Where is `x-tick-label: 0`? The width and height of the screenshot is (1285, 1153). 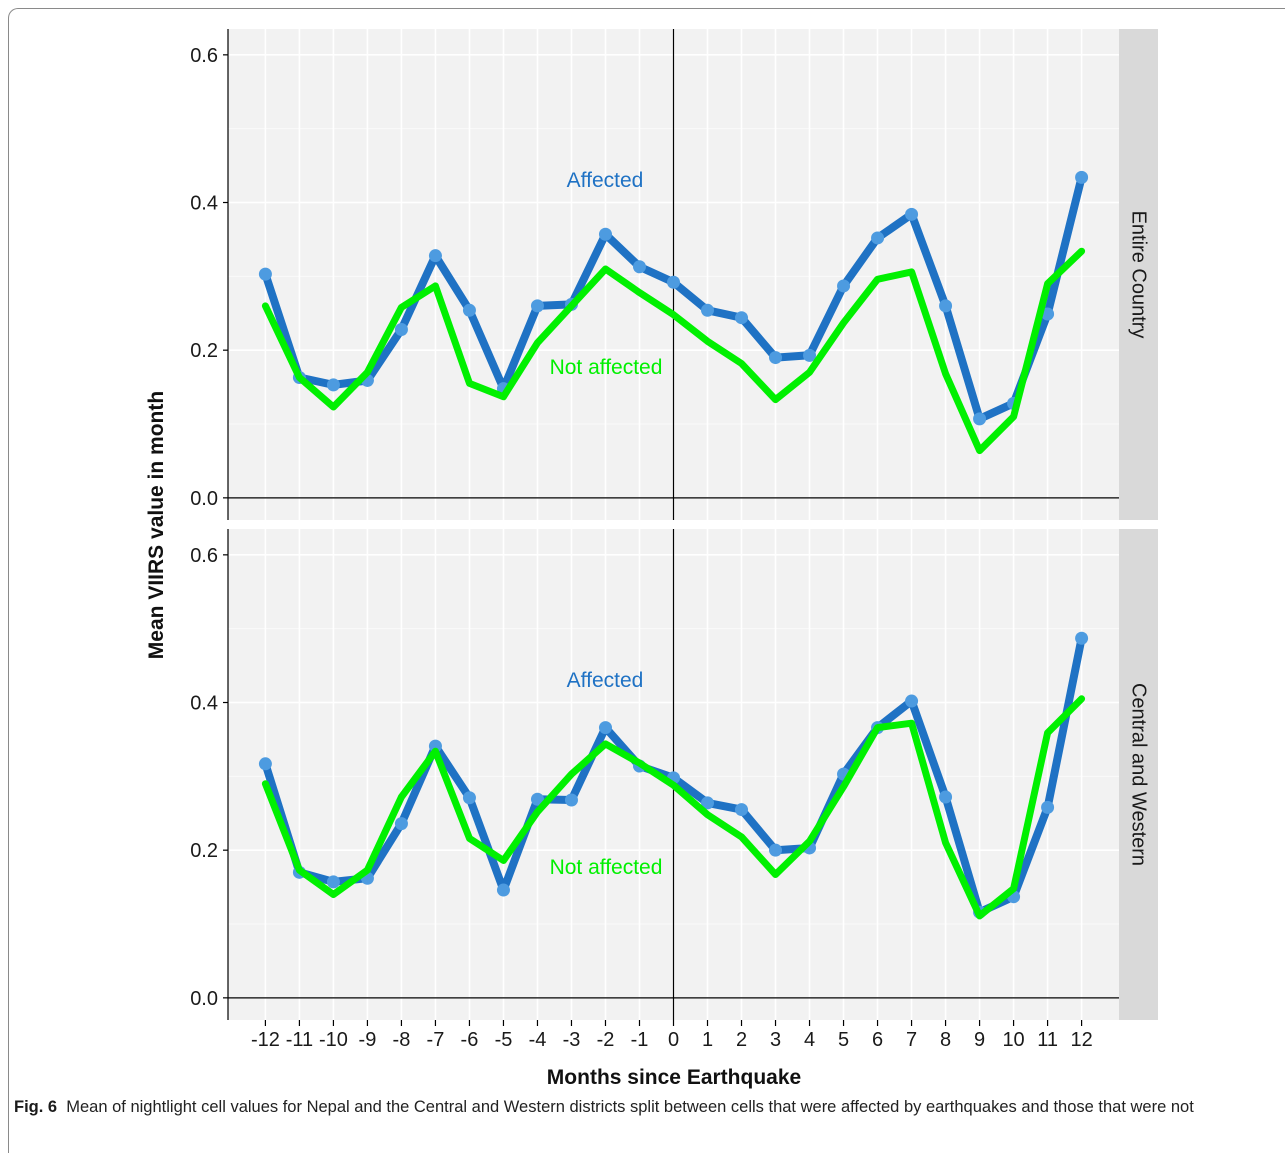
x-tick-label: 0 is located at coordinates (673, 1040).